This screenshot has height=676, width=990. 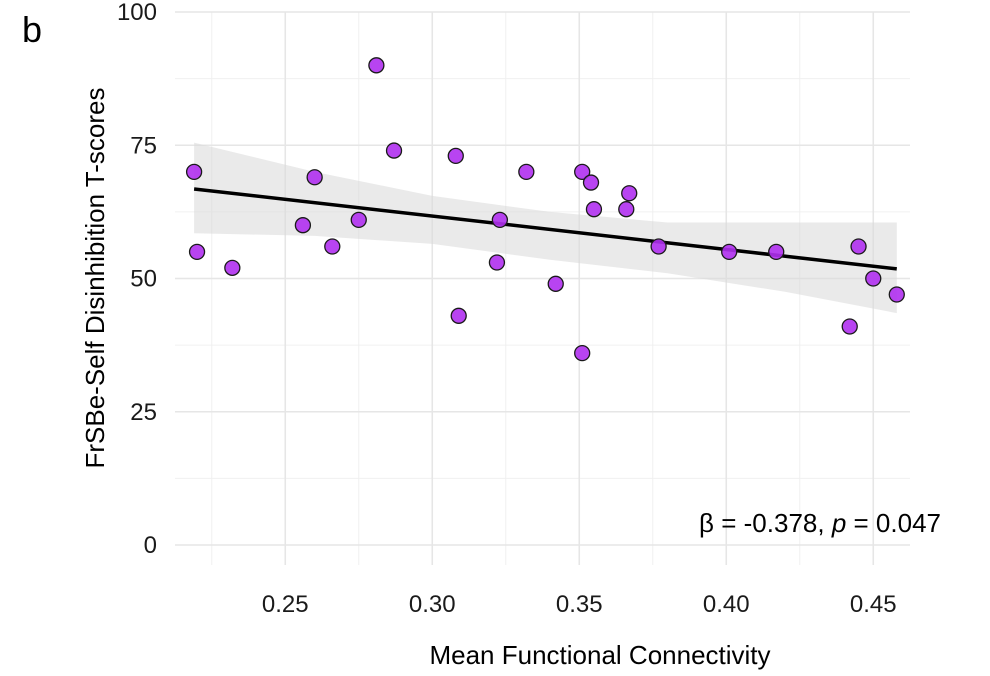 What do you see at coordinates (143, 279) in the screenshot?
I see `y-tick-label: 50` at bounding box center [143, 279].